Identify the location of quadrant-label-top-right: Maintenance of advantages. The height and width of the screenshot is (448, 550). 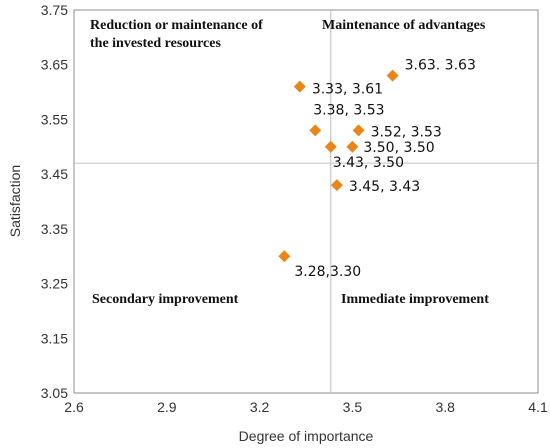
(404, 25).